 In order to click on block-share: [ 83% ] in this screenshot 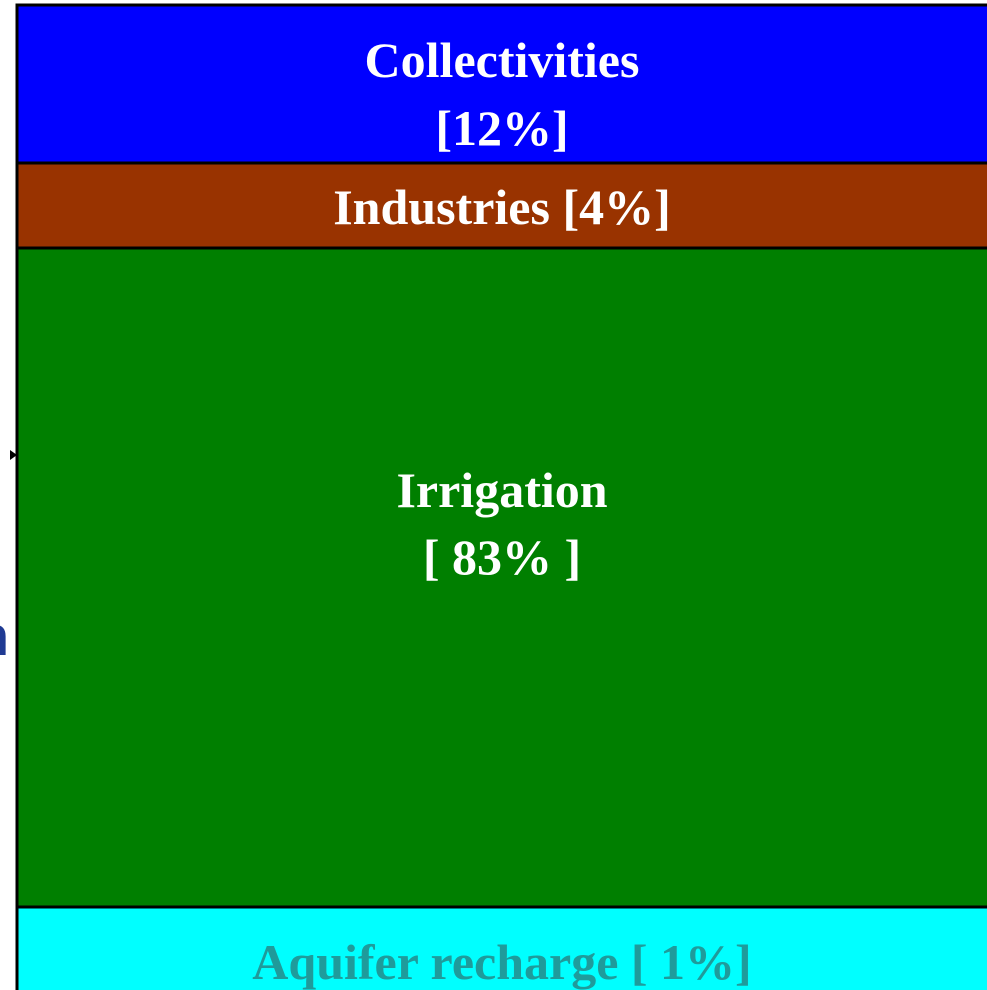, I will do `click(502, 557)`.